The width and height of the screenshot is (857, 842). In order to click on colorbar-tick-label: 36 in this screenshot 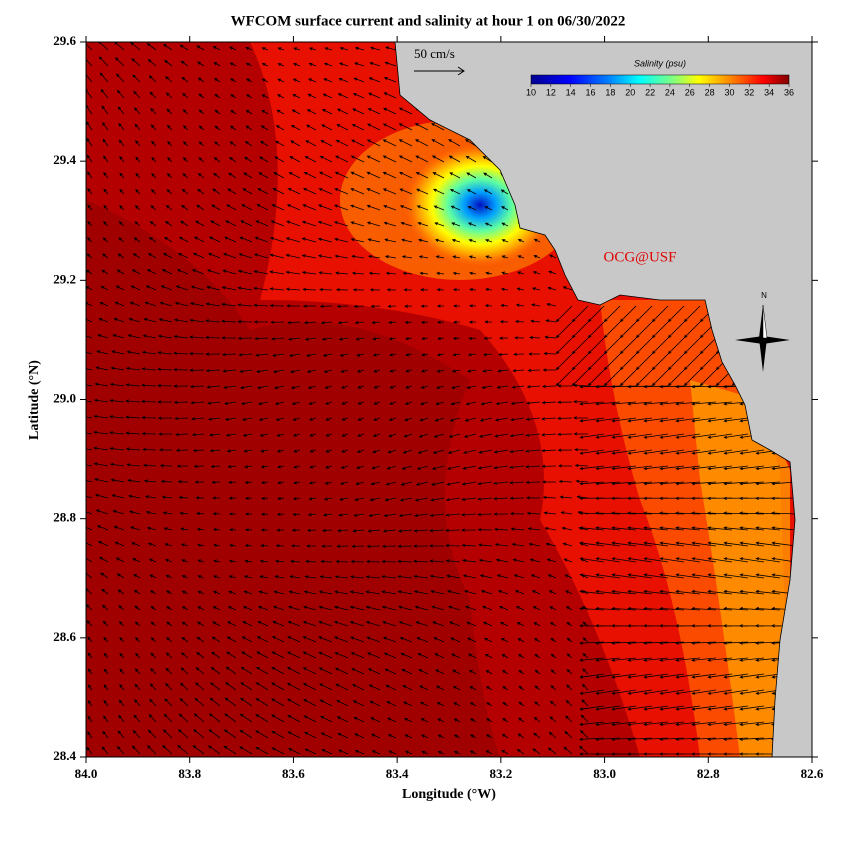, I will do `click(789, 92)`.